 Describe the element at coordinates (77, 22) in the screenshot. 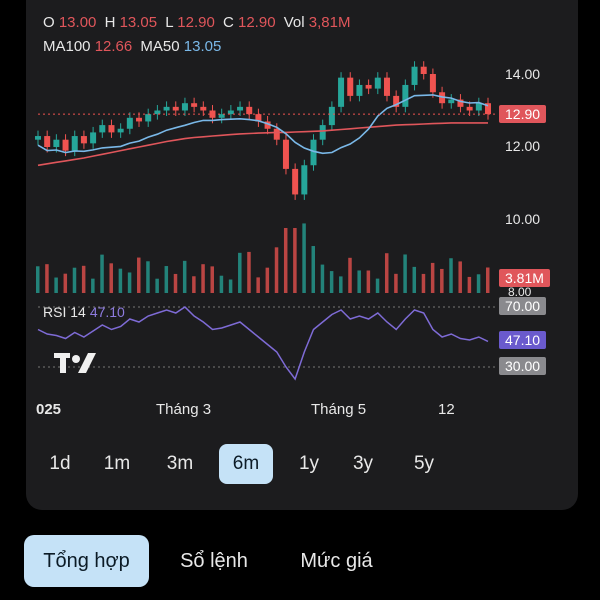

I see `open-value: 13.00` at that location.